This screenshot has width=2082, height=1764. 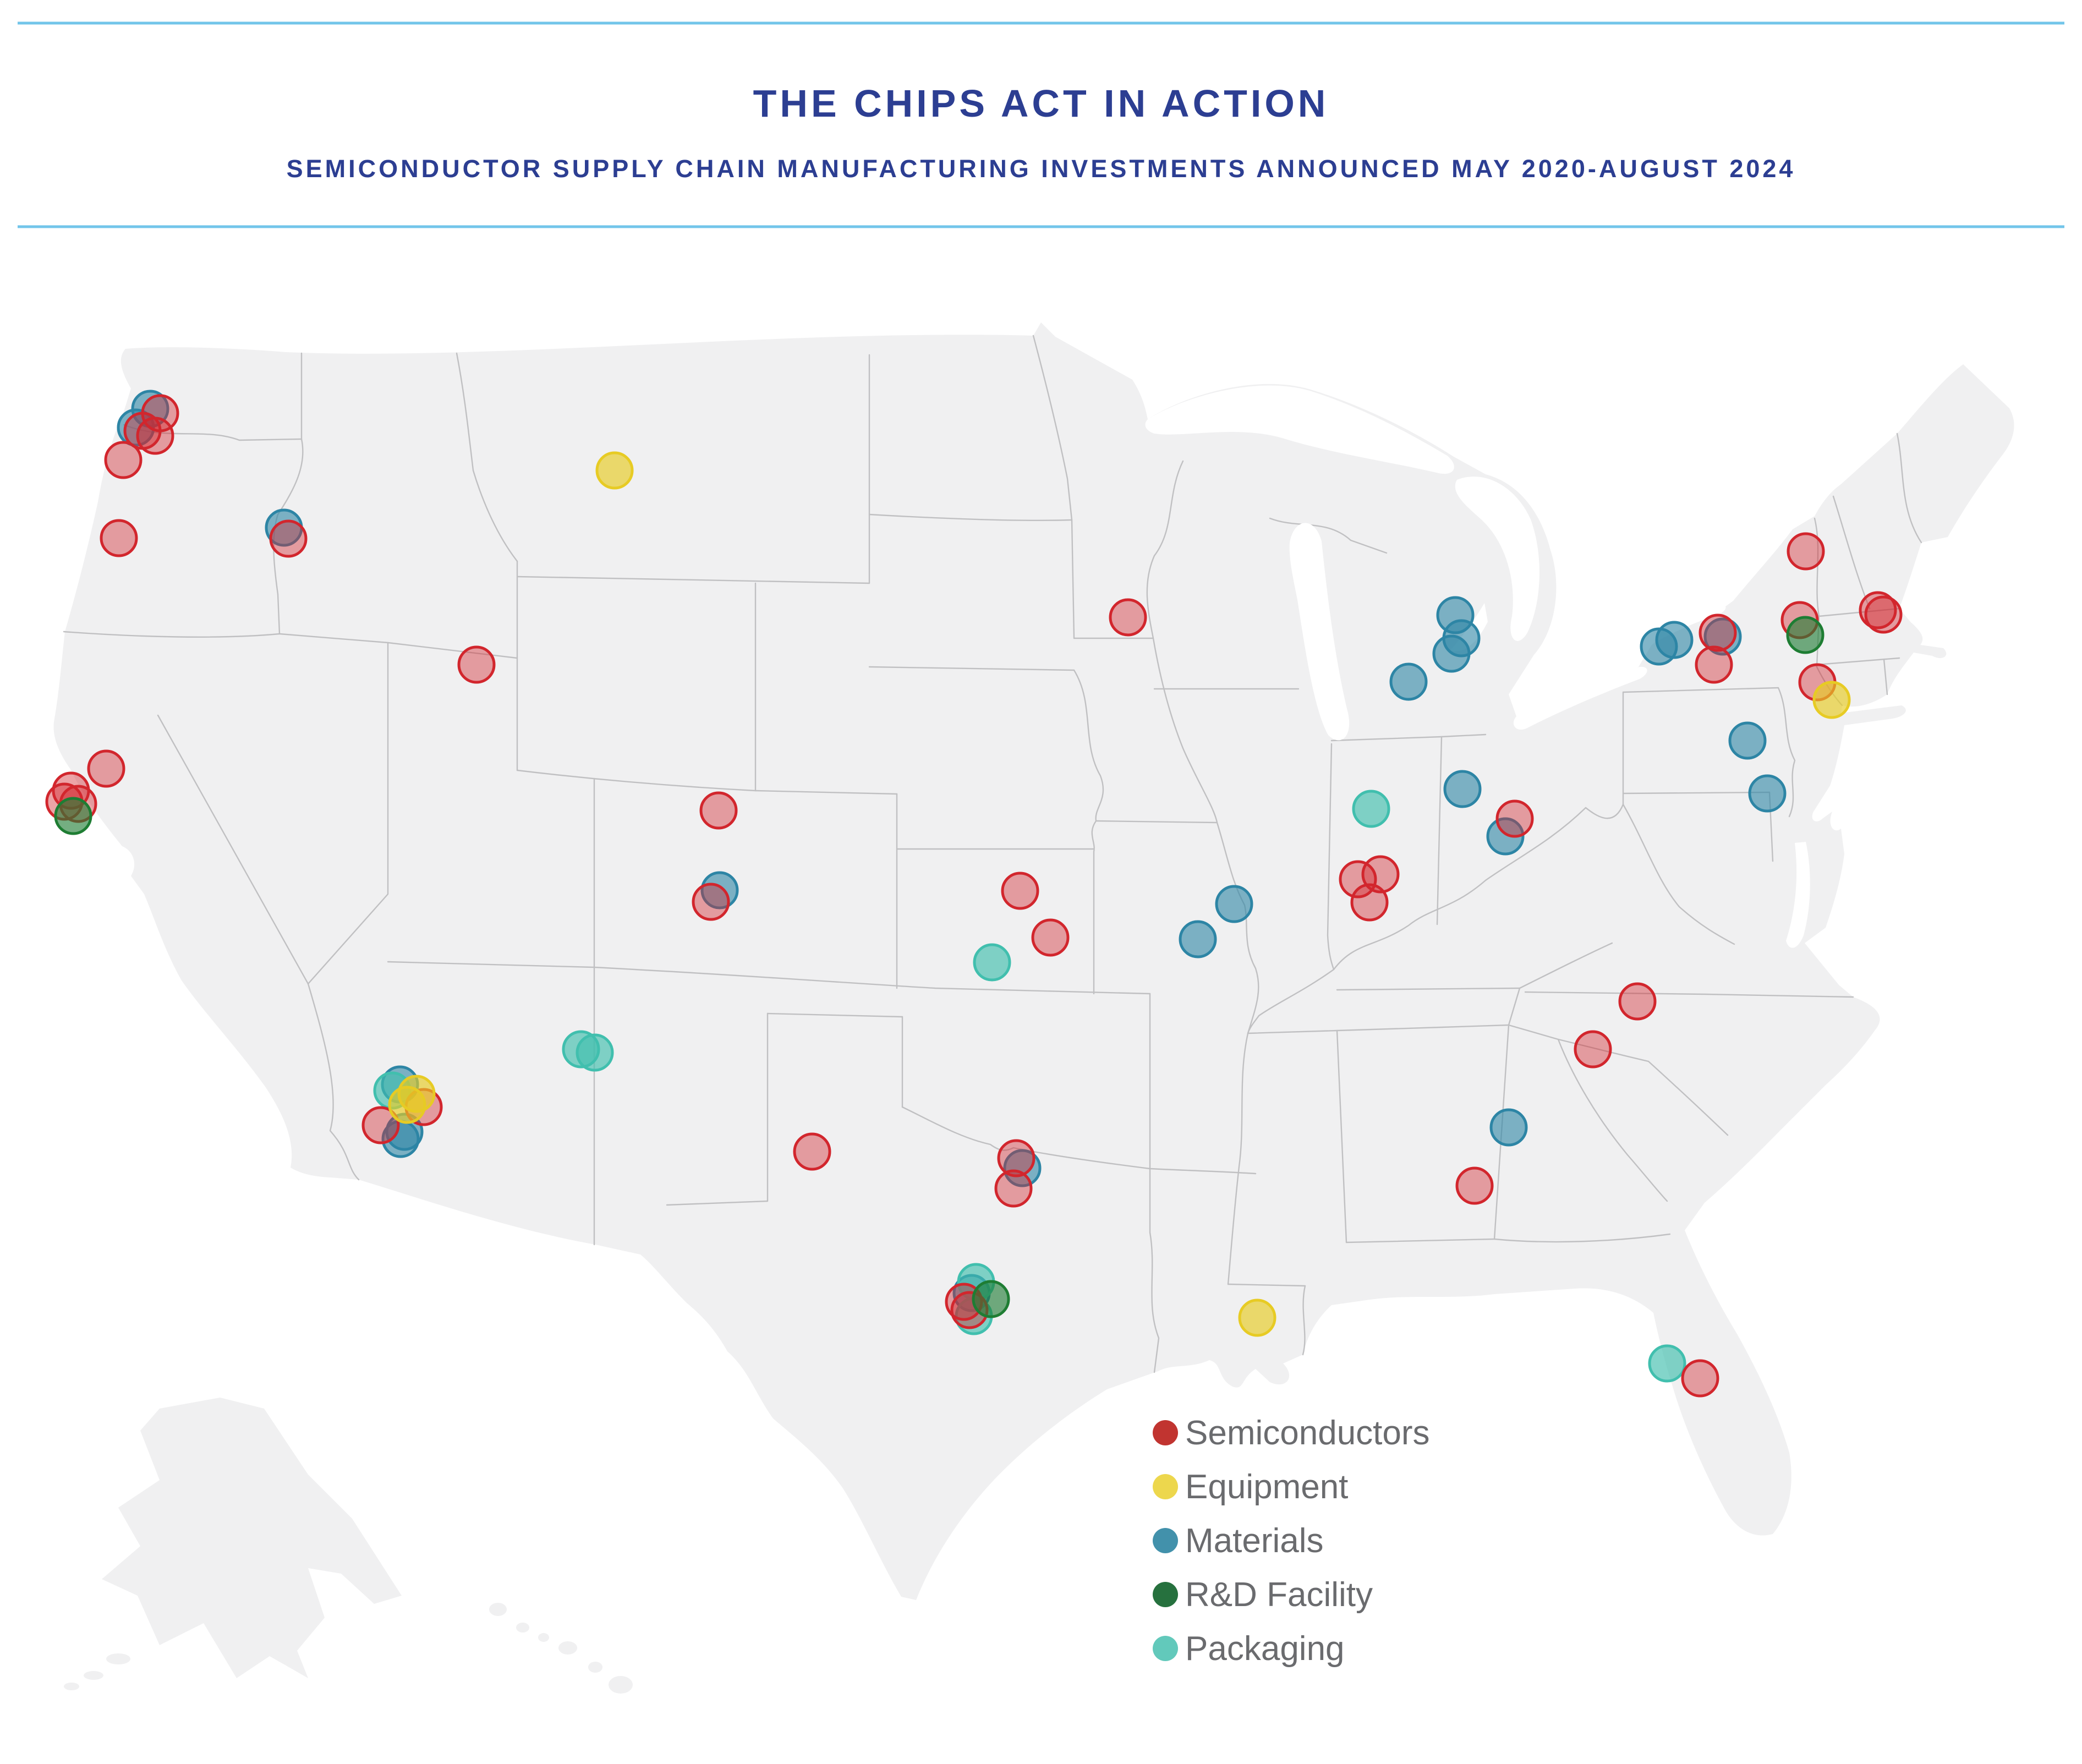 I want to click on lake-michigan, so click(x=1319, y=632).